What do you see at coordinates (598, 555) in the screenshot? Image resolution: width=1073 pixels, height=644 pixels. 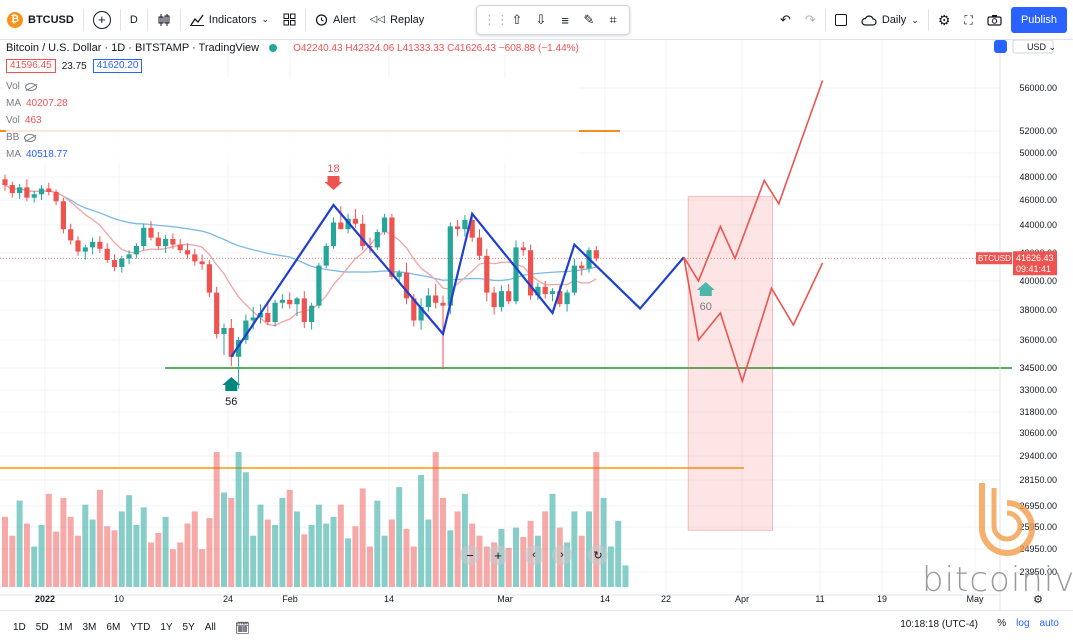 I see `reset-chart-button: ↻` at bounding box center [598, 555].